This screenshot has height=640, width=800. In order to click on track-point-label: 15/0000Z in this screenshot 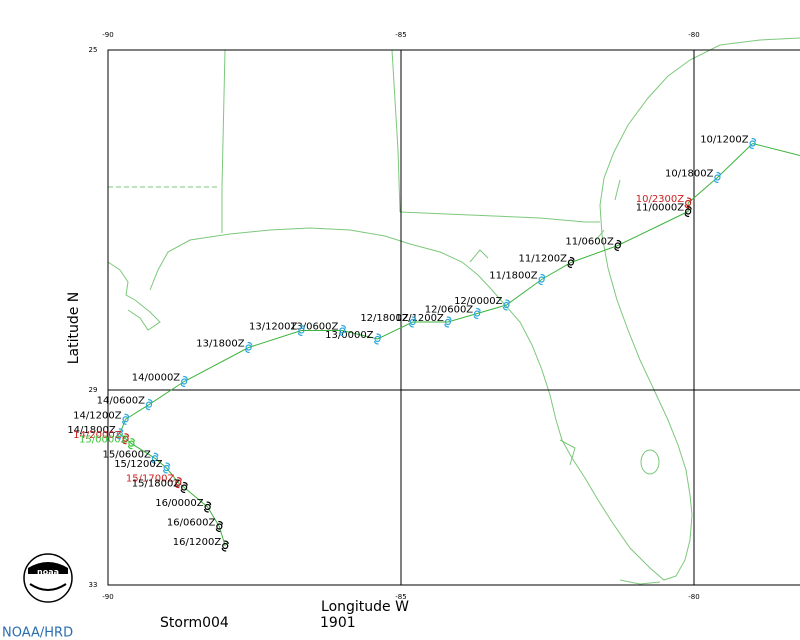, I will do `click(103, 440)`.